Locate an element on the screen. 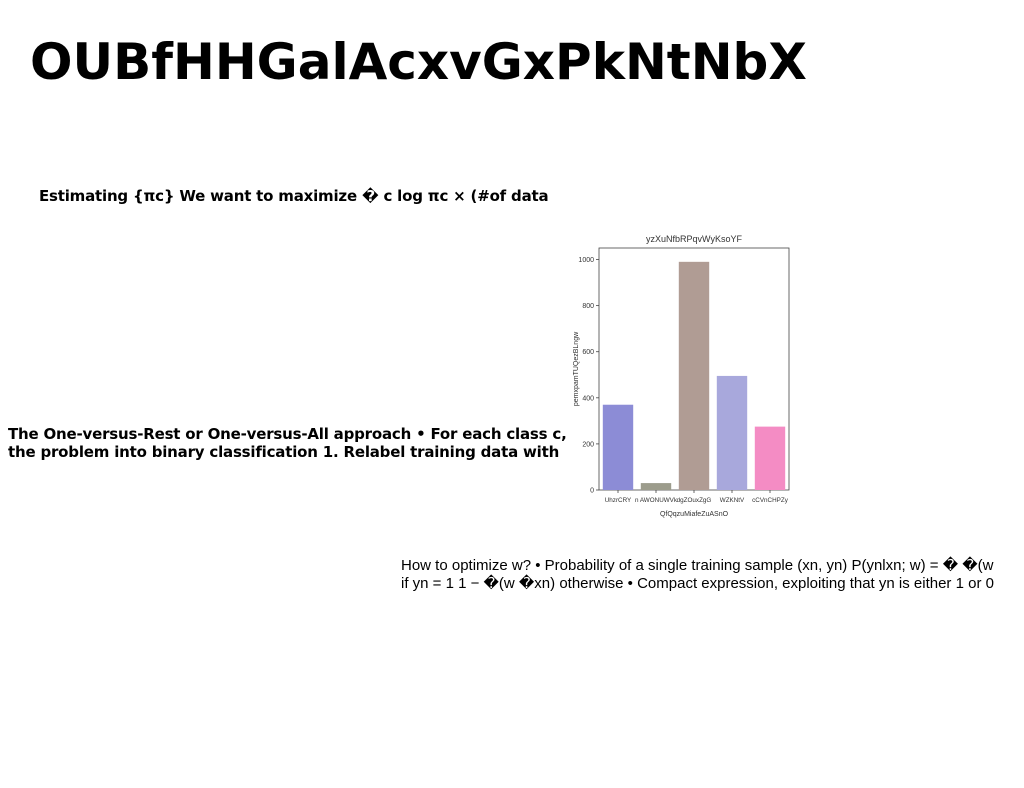  chart-y-tick-label: 600 is located at coordinates (588, 352).